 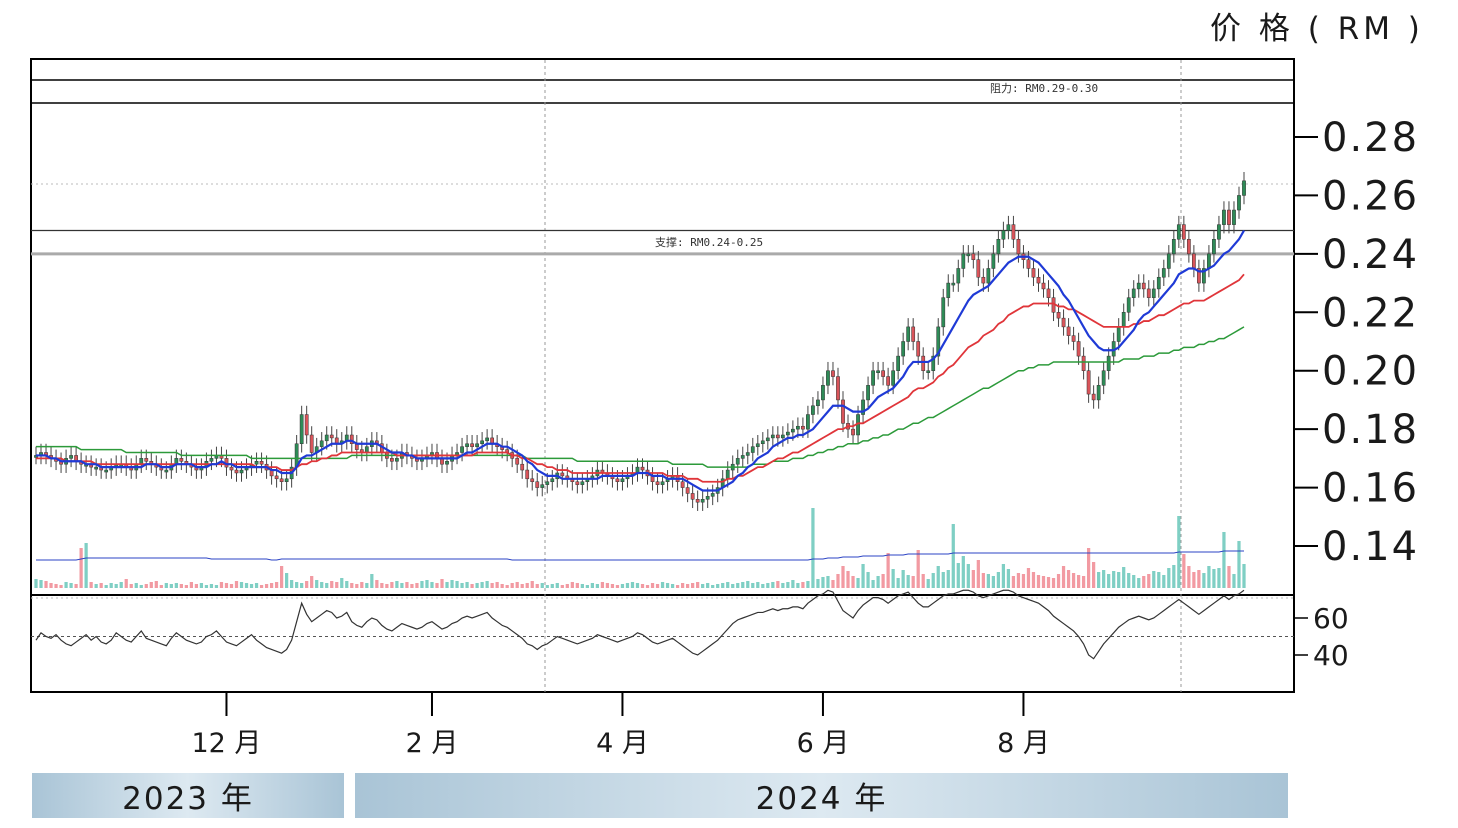 What do you see at coordinates (432, 743) in the screenshot?
I see `time-tick-label: 2 月` at bounding box center [432, 743].